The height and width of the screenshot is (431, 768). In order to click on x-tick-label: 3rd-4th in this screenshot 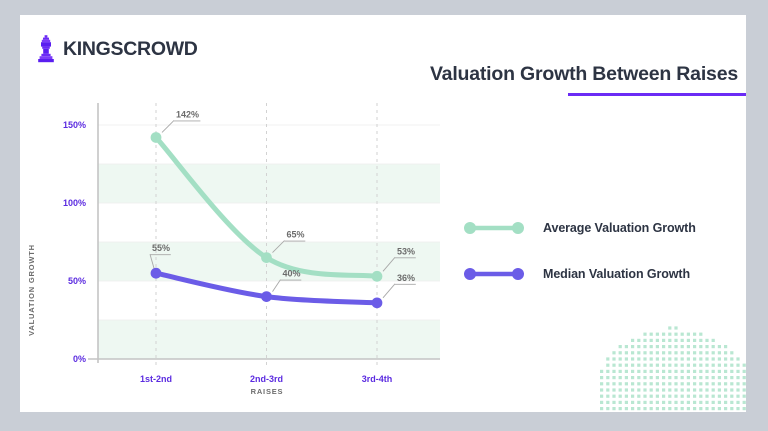, I will do `click(377, 379)`.